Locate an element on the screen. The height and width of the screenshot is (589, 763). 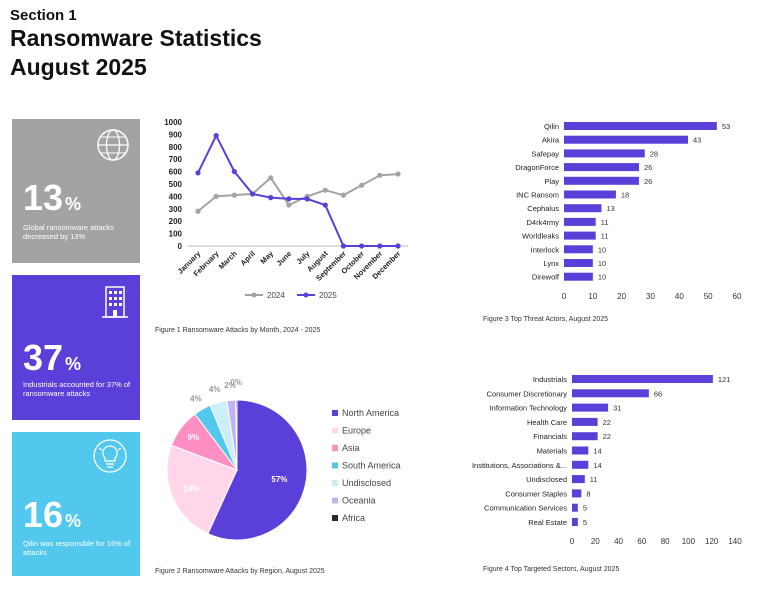
category-label: Communication Services is located at coordinates (525, 508).